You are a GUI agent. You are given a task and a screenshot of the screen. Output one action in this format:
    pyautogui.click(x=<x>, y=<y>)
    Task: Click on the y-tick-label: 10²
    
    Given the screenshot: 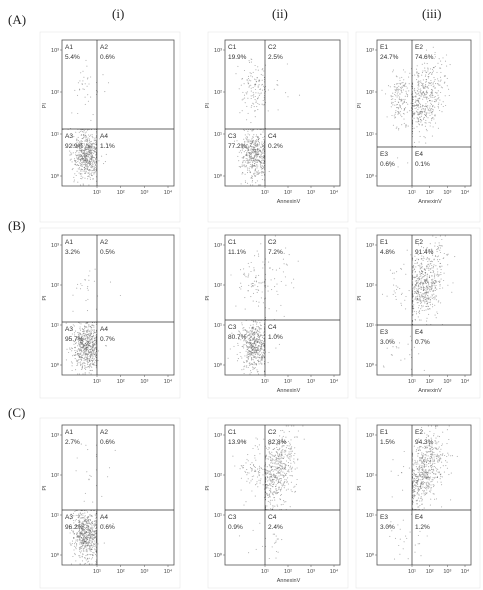 What is the action you would take?
    pyautogui.click(x=370, y=93)
    